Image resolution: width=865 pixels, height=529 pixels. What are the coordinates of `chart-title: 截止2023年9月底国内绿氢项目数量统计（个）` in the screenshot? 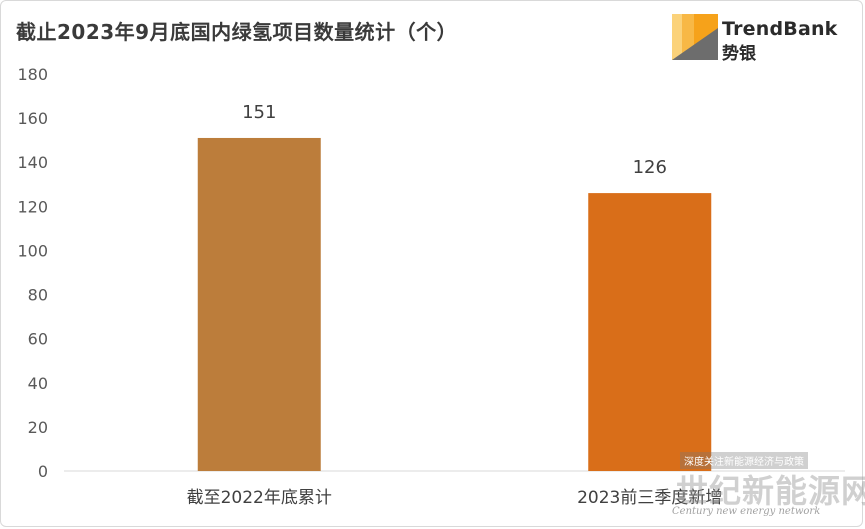 It's located at (237, 32).